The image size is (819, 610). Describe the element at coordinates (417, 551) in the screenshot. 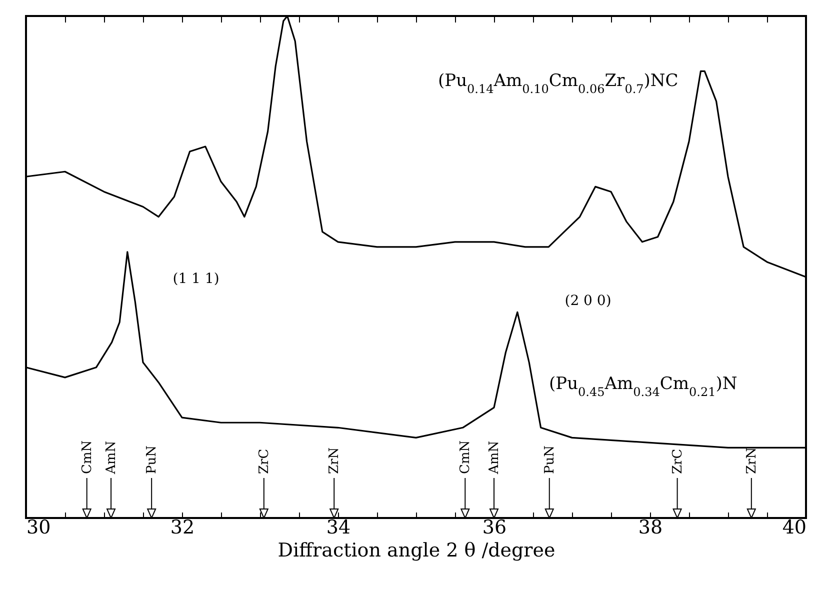

I see `x-axis-title: Diffraction angle 2 θ /degree` at that location.